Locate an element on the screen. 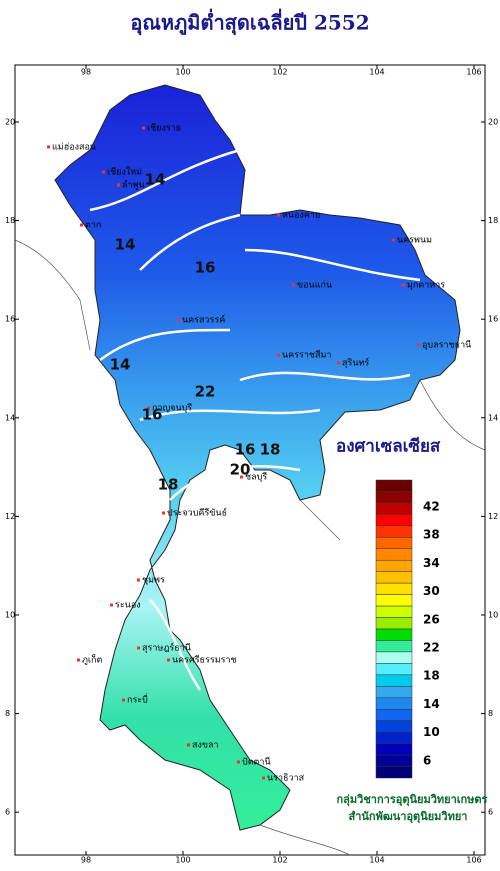 This screenshot has height=871, width=500. contour-label: 18 is located at coordinates (168, 485).